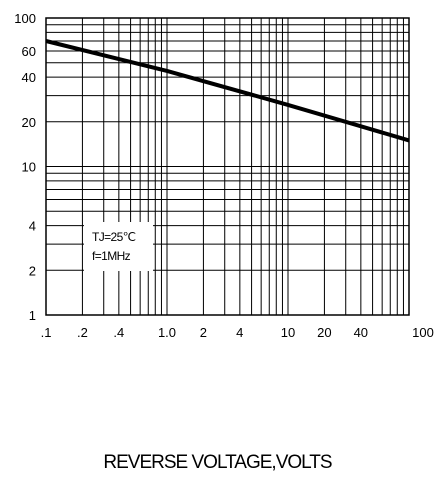 Image resolution: width=435 pixels, height=484 pixels. Describe the element at coordinates (361, 332) in the screenshot. I see `x-tick-label: 40` at that location.